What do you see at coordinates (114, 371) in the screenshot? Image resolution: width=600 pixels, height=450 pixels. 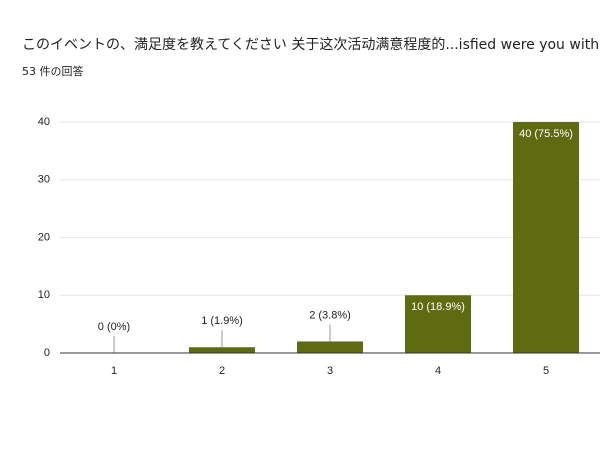 I see `x-tick-label: 1` at bounding box center [114, 371].